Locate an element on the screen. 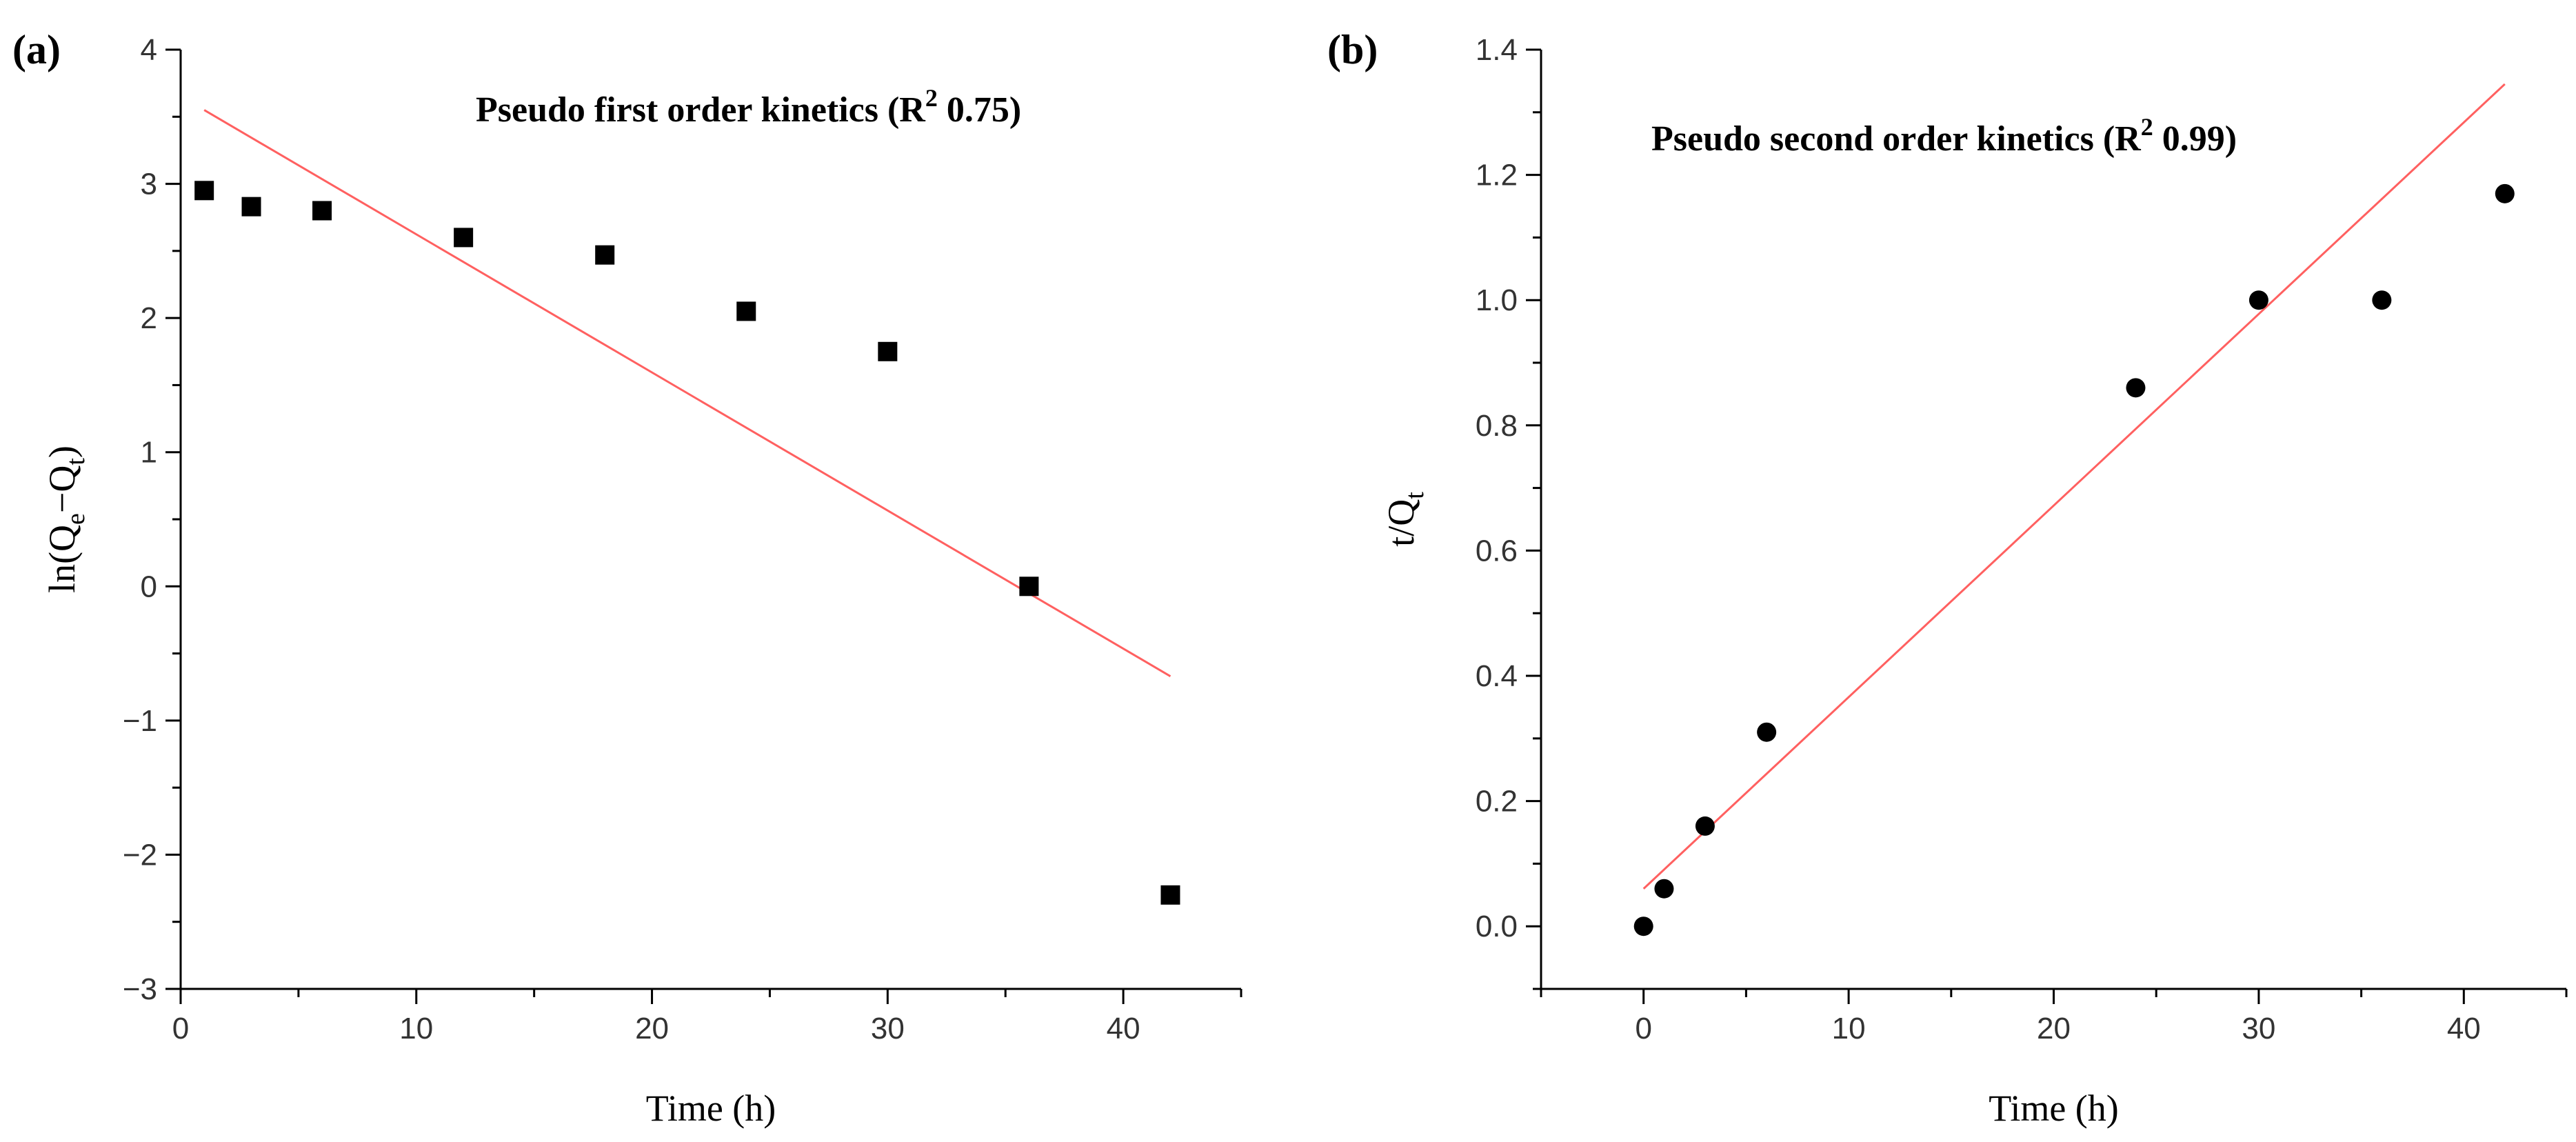  y-tick-label: 0.2 is located at coordinates (1497, 802).